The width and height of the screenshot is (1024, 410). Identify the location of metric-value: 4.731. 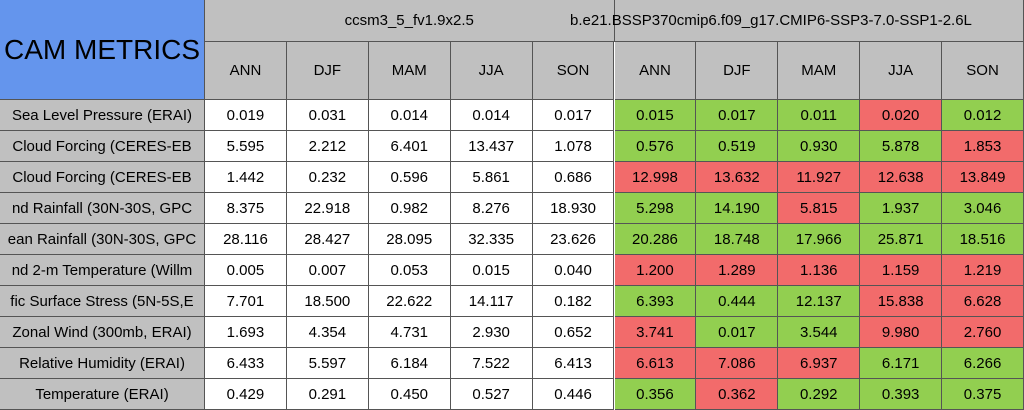
(409, 332).